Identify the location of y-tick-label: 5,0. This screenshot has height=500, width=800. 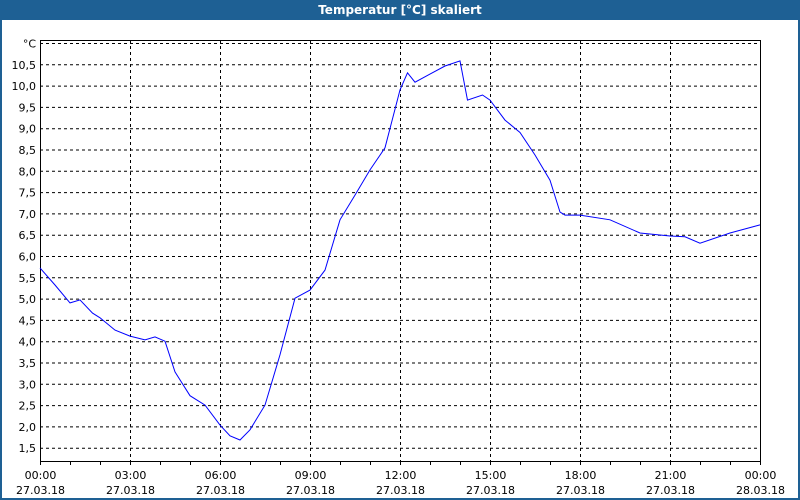
(28, 299).